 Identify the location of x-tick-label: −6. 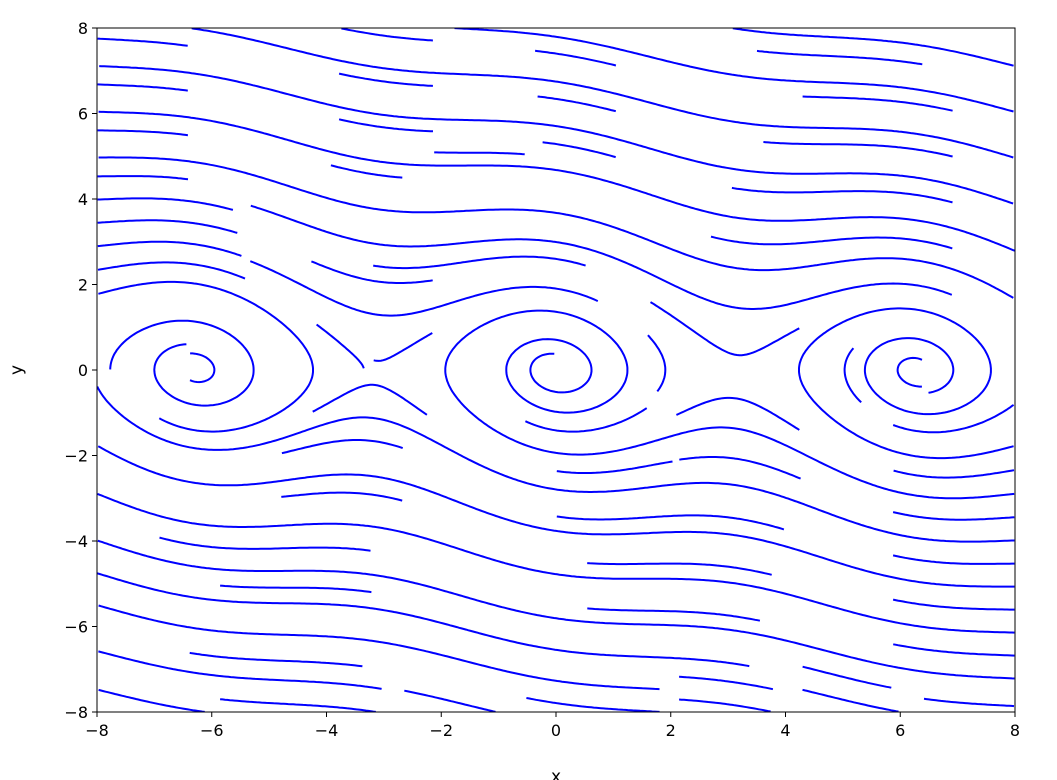
(212, 730).